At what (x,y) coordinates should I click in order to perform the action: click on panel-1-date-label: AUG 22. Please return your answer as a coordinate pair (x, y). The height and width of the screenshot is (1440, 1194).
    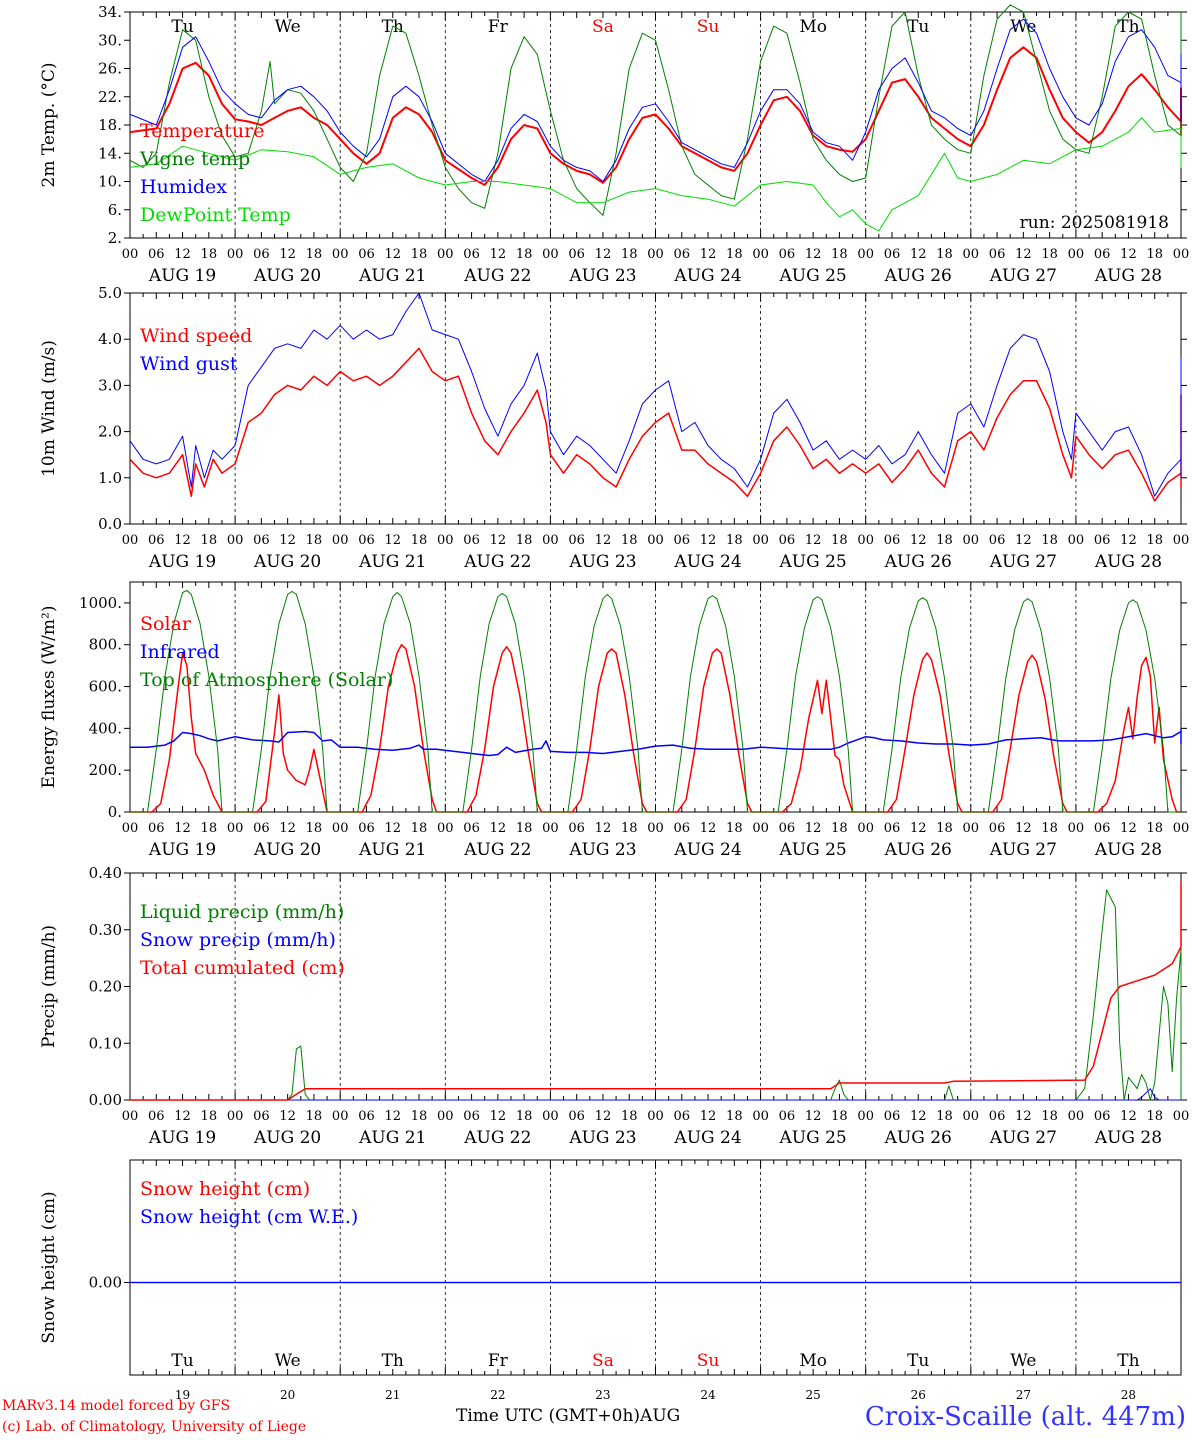
    Looking at the image, I should click on (497, 276).